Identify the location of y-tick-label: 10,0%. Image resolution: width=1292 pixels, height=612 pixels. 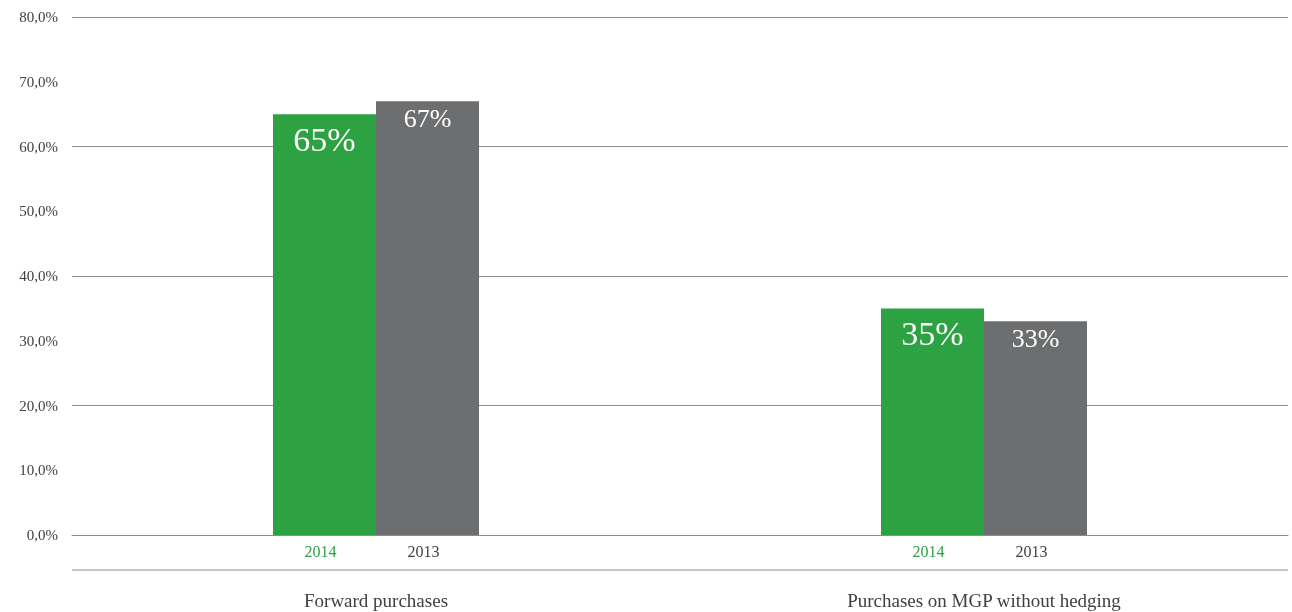
(38, 470).